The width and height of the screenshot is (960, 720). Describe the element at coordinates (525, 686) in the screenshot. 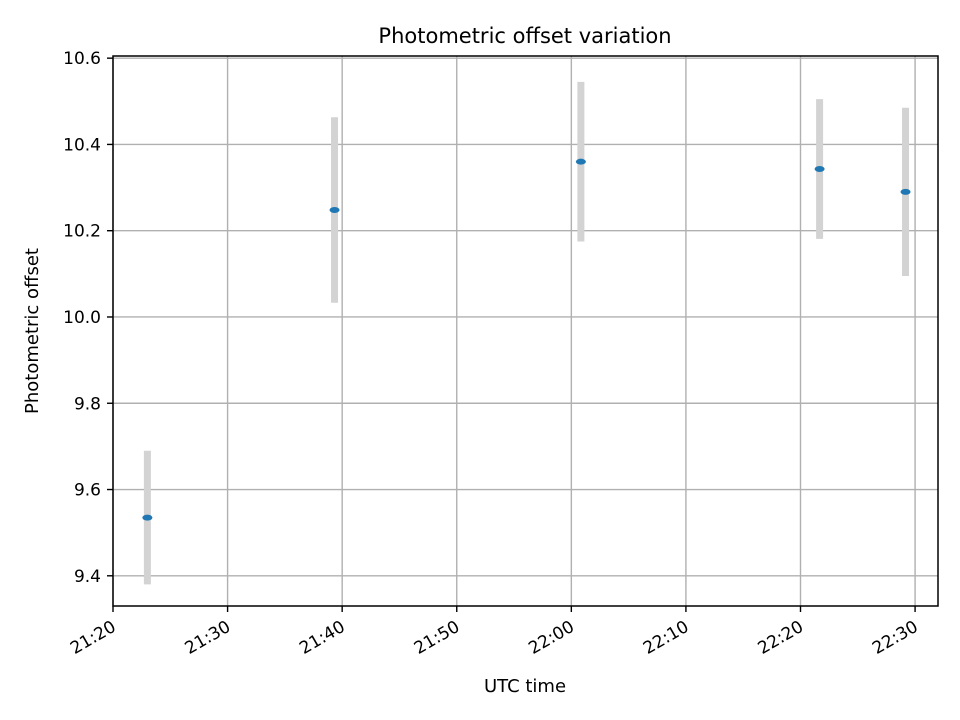

I see `x-axis-label: UTC time` at that location.